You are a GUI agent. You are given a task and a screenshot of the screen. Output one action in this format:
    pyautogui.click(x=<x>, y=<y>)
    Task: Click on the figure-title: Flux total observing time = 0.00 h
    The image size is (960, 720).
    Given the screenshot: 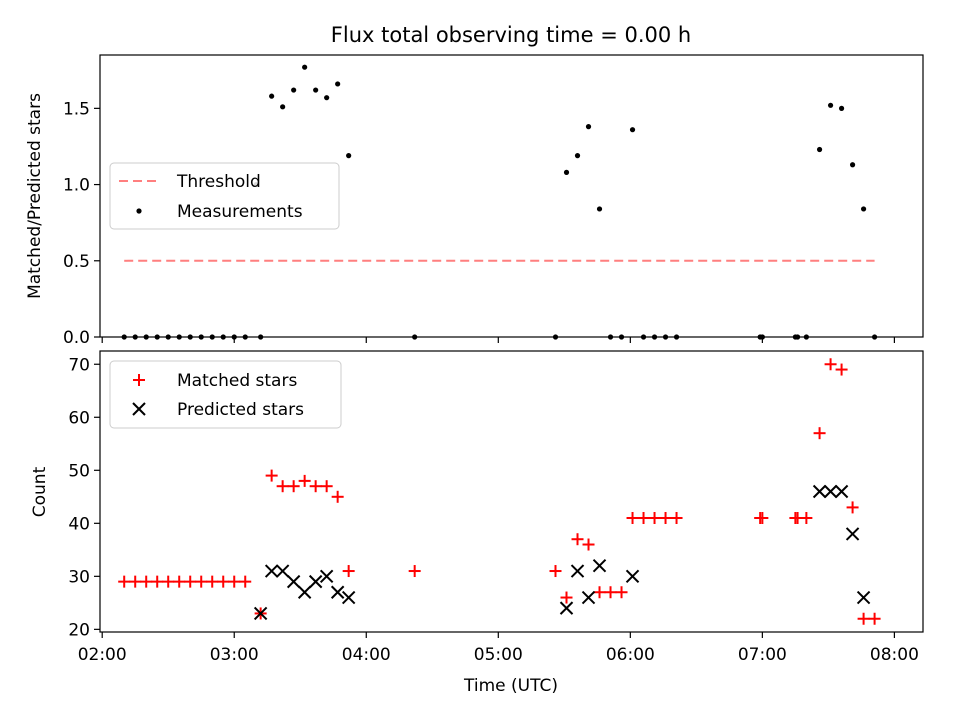 What is the action you would take?
    pyautogui.click(x=511, y=35)
    